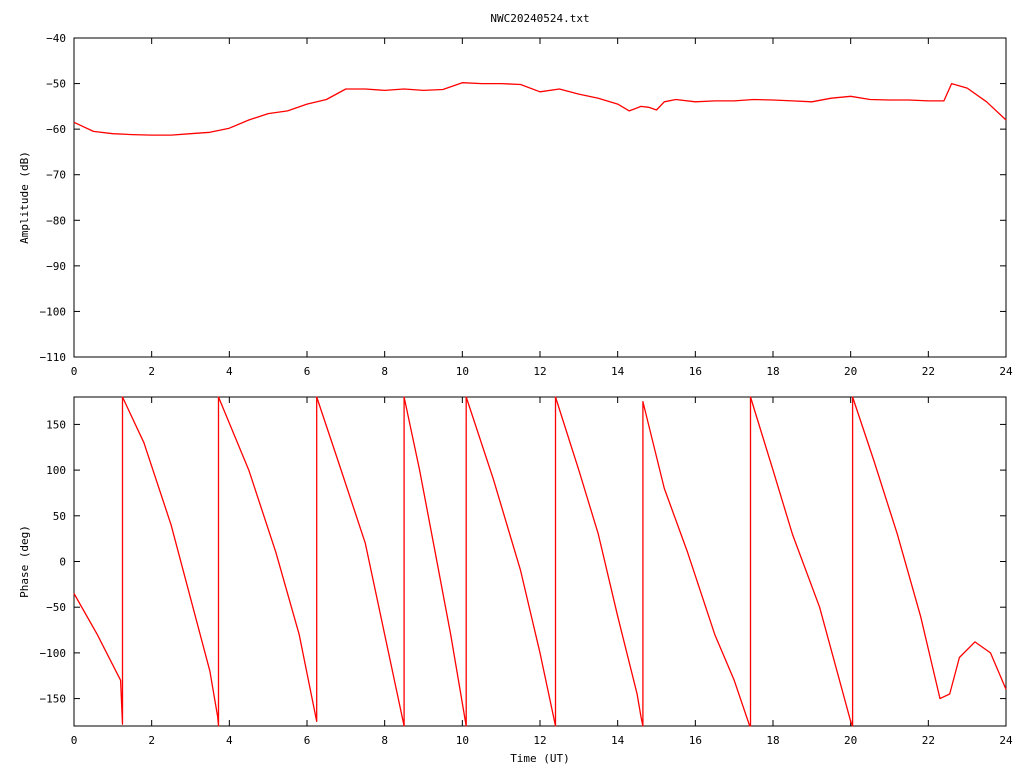 The height and width of the screenshot is (768, 1024). I want to click on amplitude-x-tick-label: 10, so click(462, 371).